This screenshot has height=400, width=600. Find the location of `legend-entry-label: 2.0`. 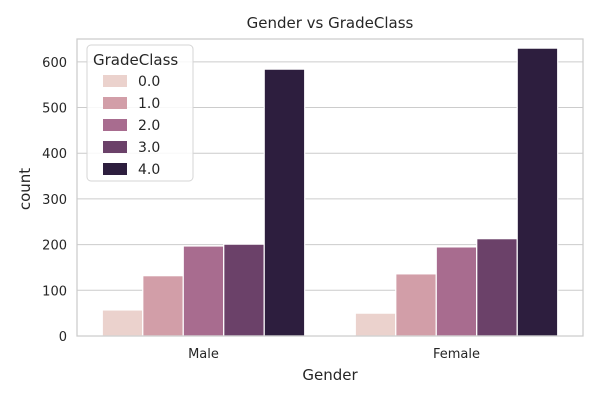

legend-entry-label: 2.0 is located at coordinates (149, 126).